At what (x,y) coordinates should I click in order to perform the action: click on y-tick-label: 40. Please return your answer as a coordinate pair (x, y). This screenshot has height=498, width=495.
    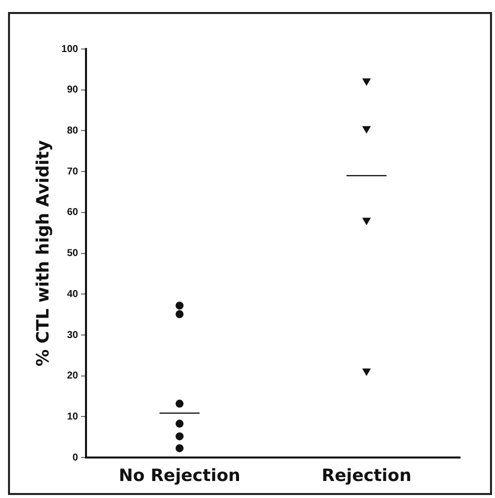
    Looking at the image, I should click on (72, 294).